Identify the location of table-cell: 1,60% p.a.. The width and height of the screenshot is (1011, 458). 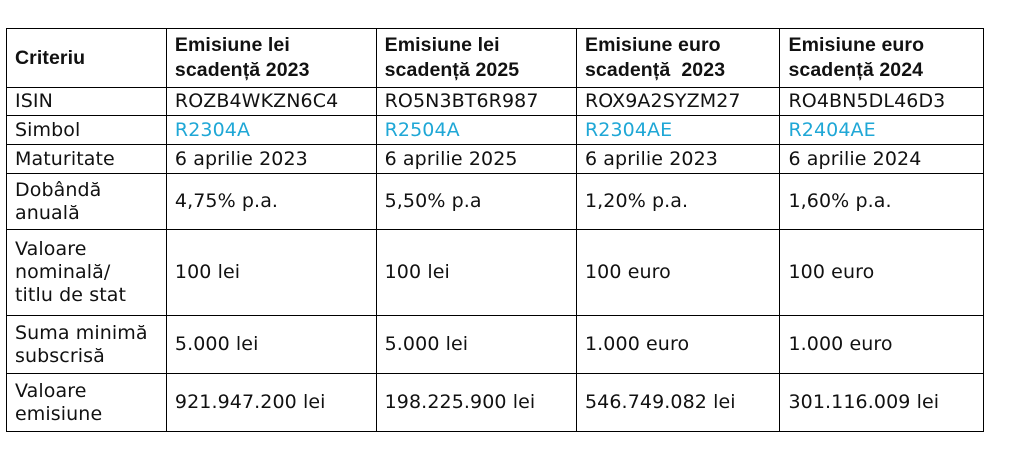
(881, 201).